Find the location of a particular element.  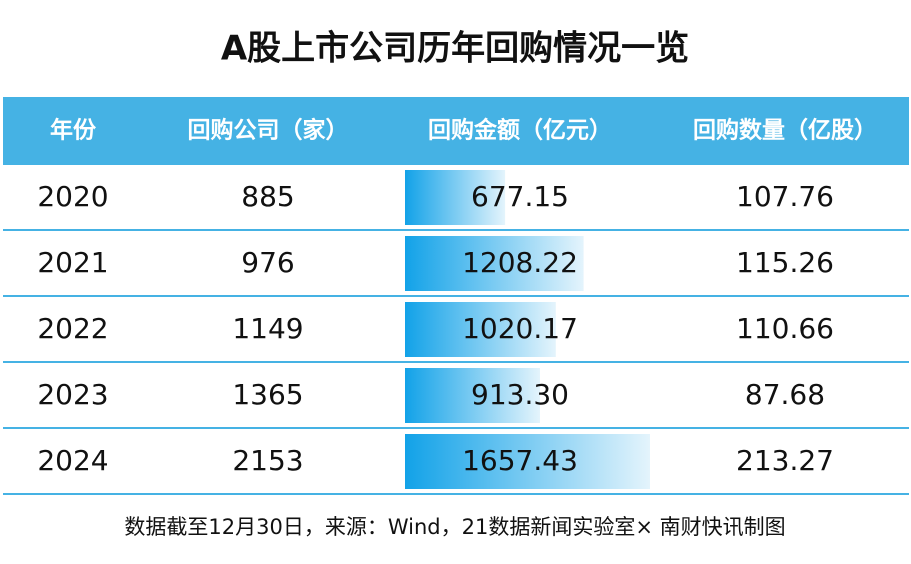

cell: 213.27 is located at coordinates (785, 460).